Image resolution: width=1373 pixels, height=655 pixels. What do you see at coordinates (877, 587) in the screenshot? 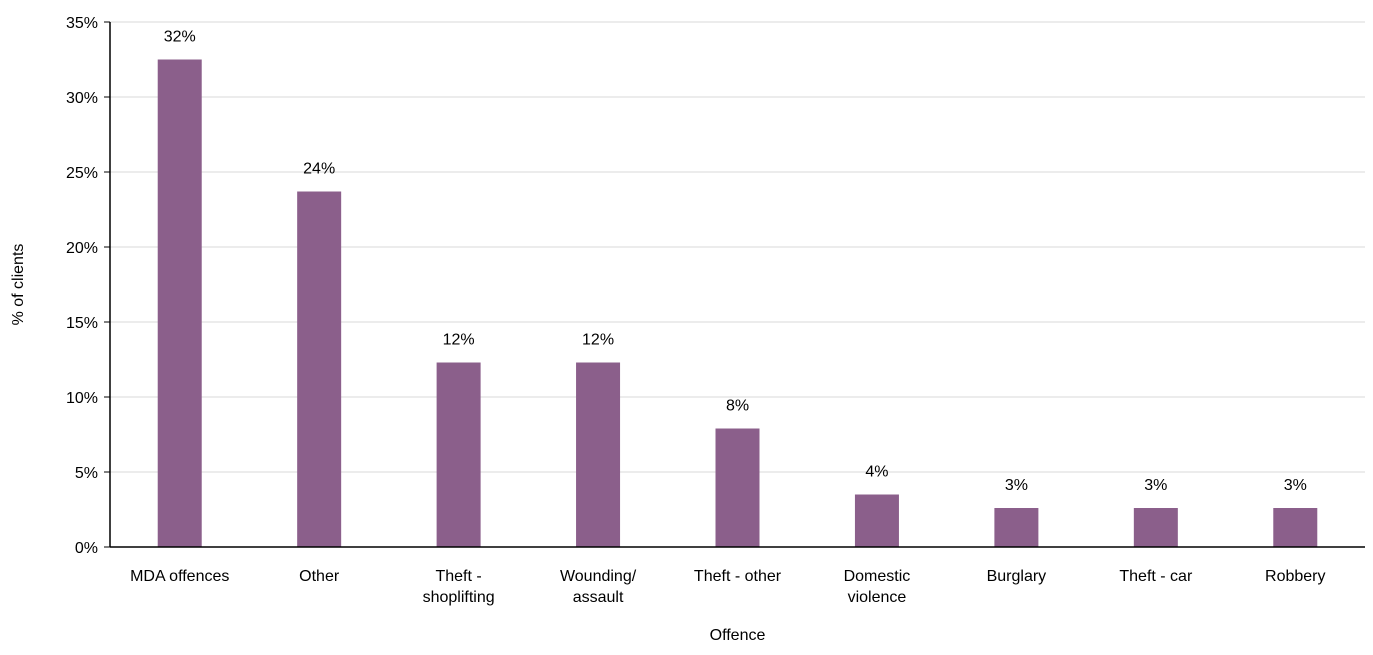
I see `x-tick-label: Domestic violence` at bounding box center [877, 587].